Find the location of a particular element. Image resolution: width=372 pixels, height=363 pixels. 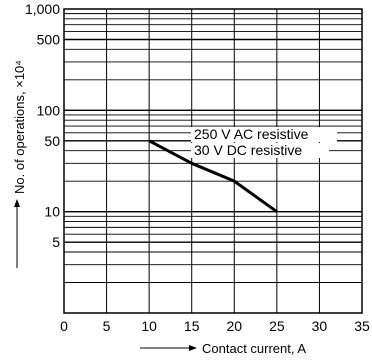

y-tick-label: 100 is located at coordinates (49, 110).